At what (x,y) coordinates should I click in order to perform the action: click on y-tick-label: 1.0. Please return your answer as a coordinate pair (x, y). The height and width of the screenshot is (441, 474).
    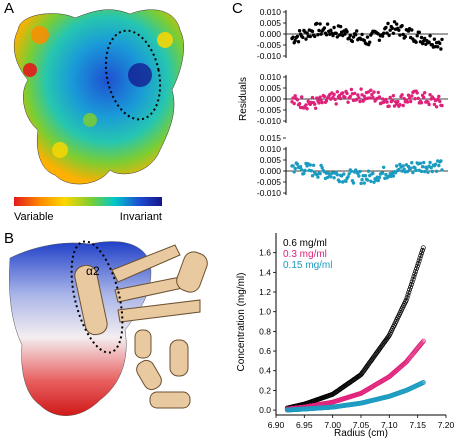
    Looking at the image, I should click on (265, 312).